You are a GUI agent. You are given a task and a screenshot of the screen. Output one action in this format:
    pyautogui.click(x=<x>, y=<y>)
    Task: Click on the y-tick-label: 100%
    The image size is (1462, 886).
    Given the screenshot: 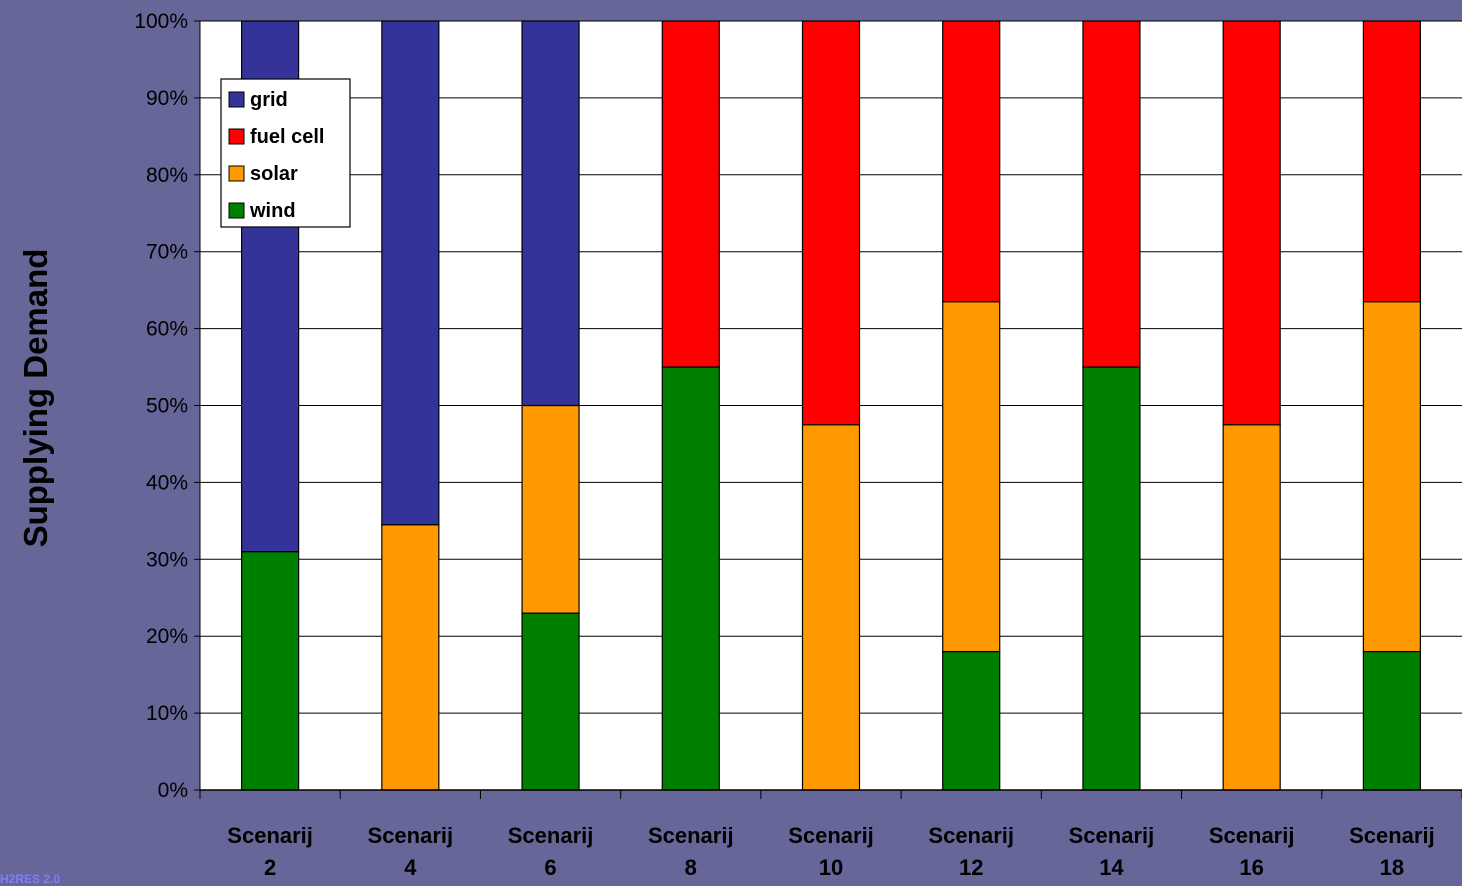 What is the action you would take?
    pyautogui.click(x=161, y=21)
    